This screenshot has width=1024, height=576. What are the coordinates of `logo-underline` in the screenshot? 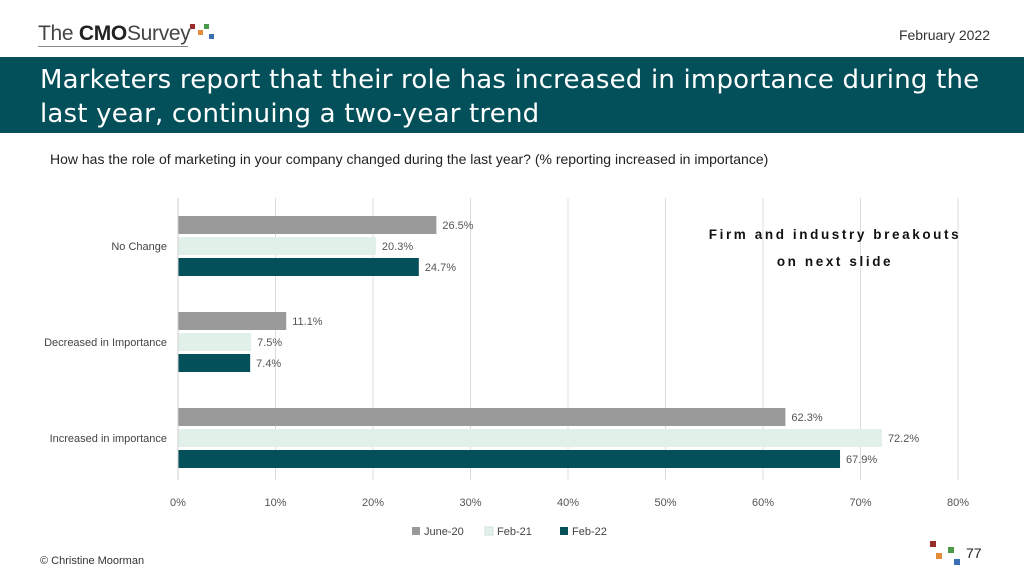 It's located at (113, 46).